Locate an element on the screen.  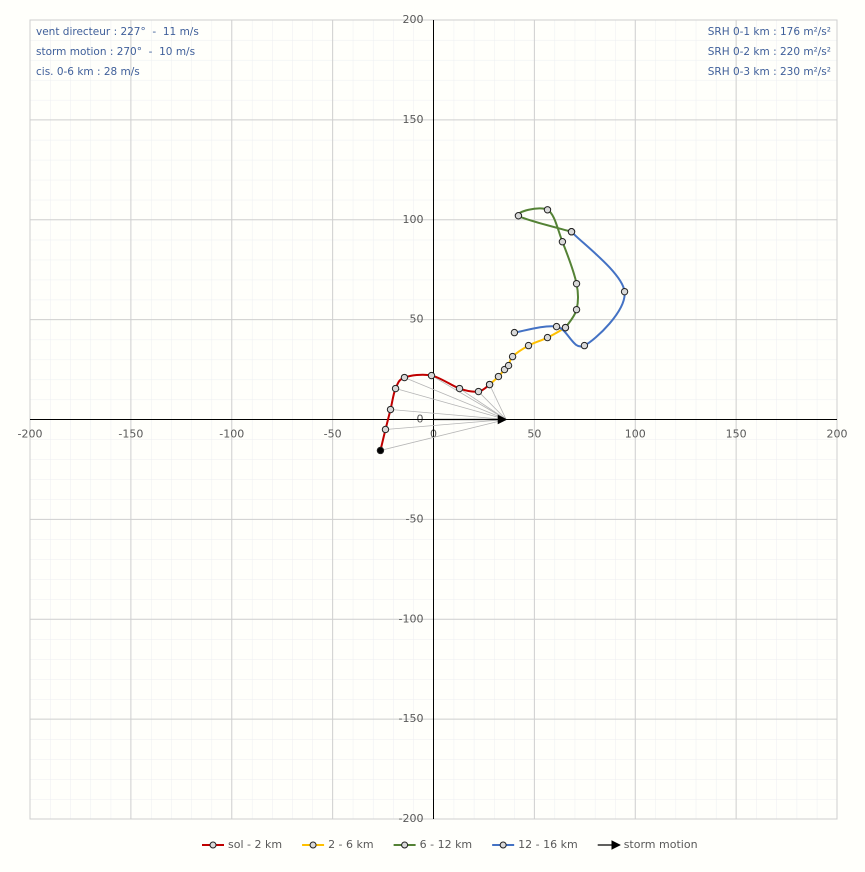
x-tick-label: 150 is located at coordinates (736, 434).